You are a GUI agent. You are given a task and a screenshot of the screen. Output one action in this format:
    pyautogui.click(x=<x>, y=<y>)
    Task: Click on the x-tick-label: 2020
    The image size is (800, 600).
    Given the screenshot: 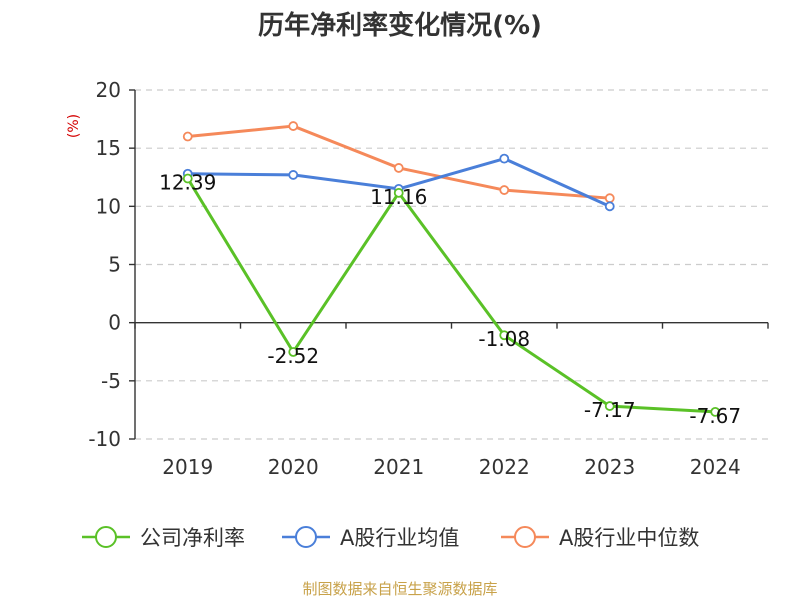 What is the action you would take?
    pyautogui.click(x=293, y=467)
    